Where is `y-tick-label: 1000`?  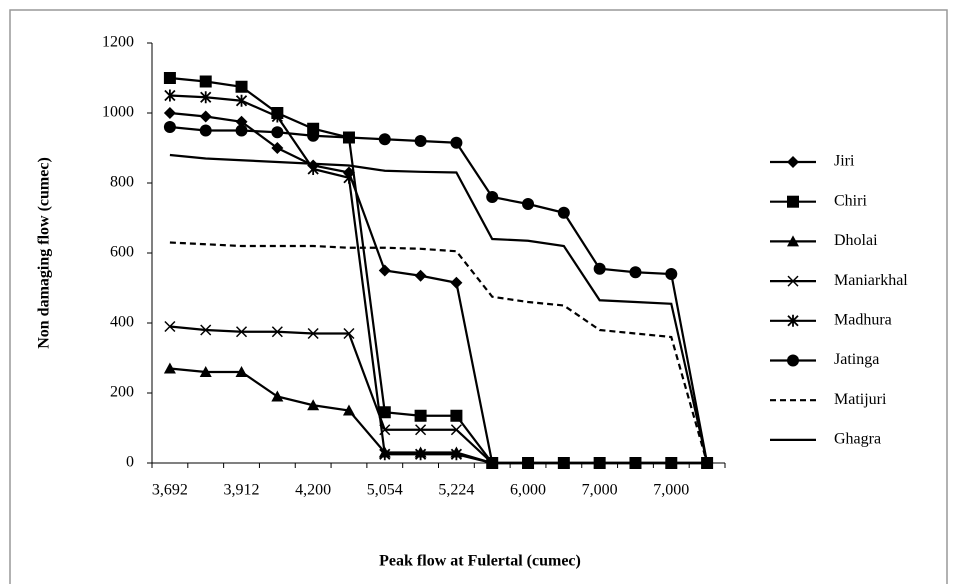 y-tick-label: 1000 is located at coordinates (118, 112).